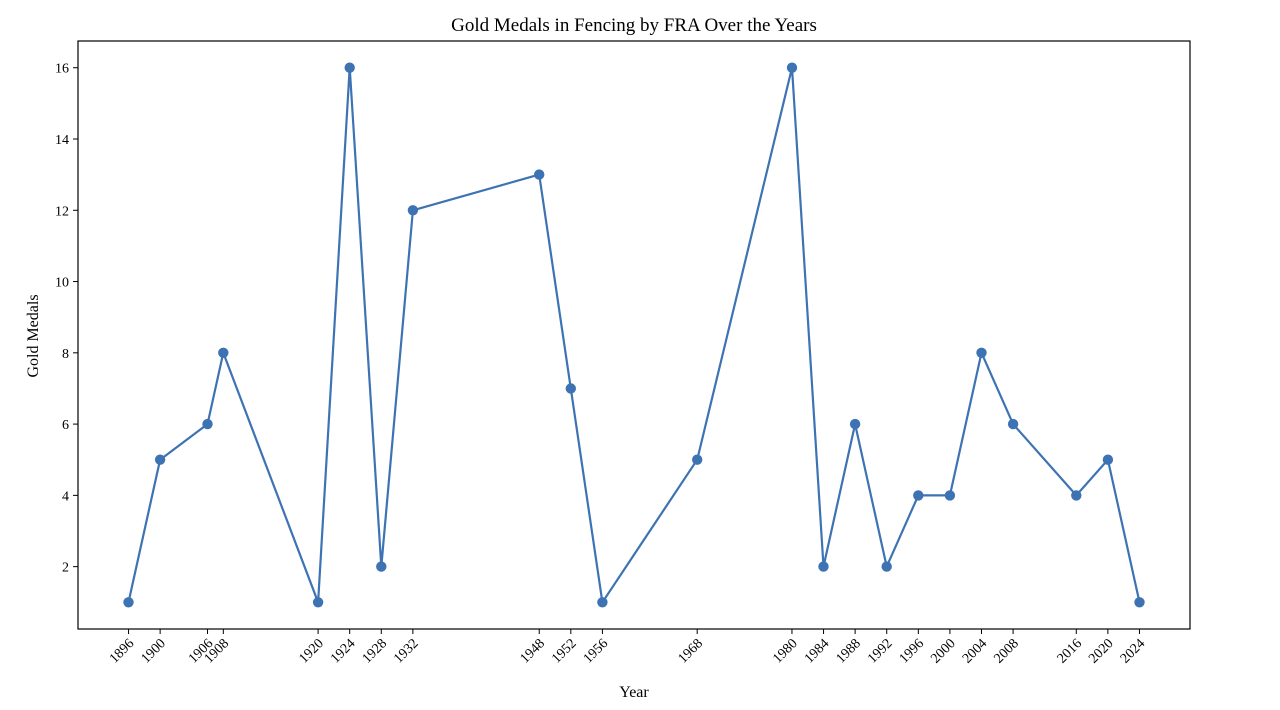 Image resolution: width=1280 pixels, height=710 pixels. I want to click on y-tick-label: 12, so click(62, 211).